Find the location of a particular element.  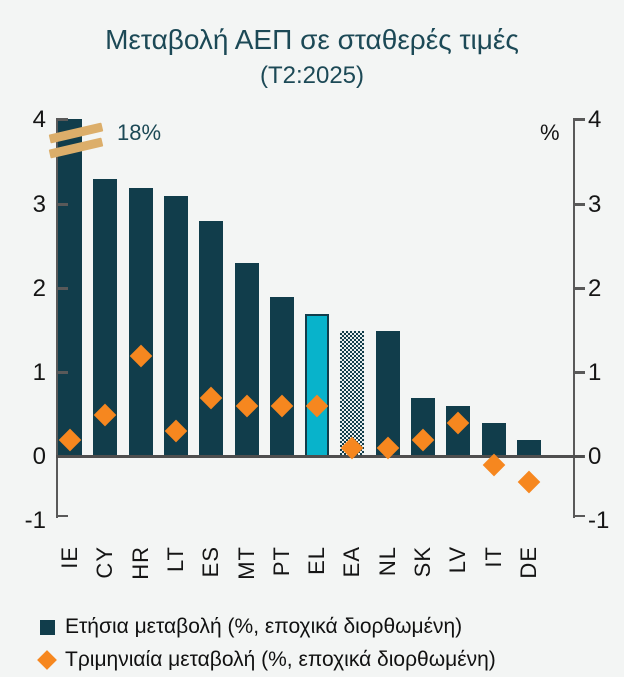

bar-EA is located at coordinates (352, 394).